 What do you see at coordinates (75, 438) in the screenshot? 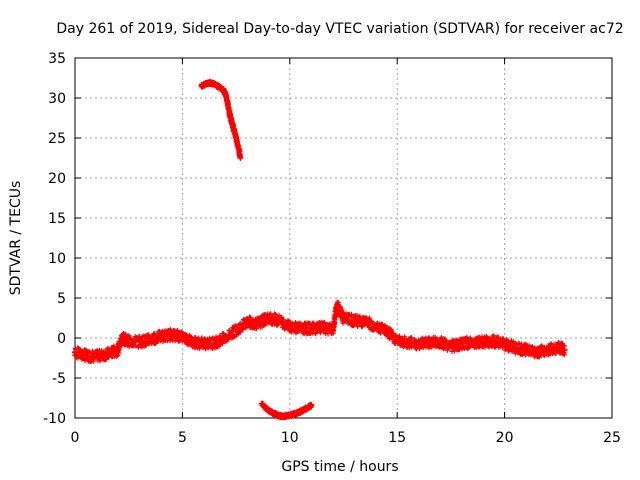
I see `x-tick-label: 0` at bounding box center [75, 438].